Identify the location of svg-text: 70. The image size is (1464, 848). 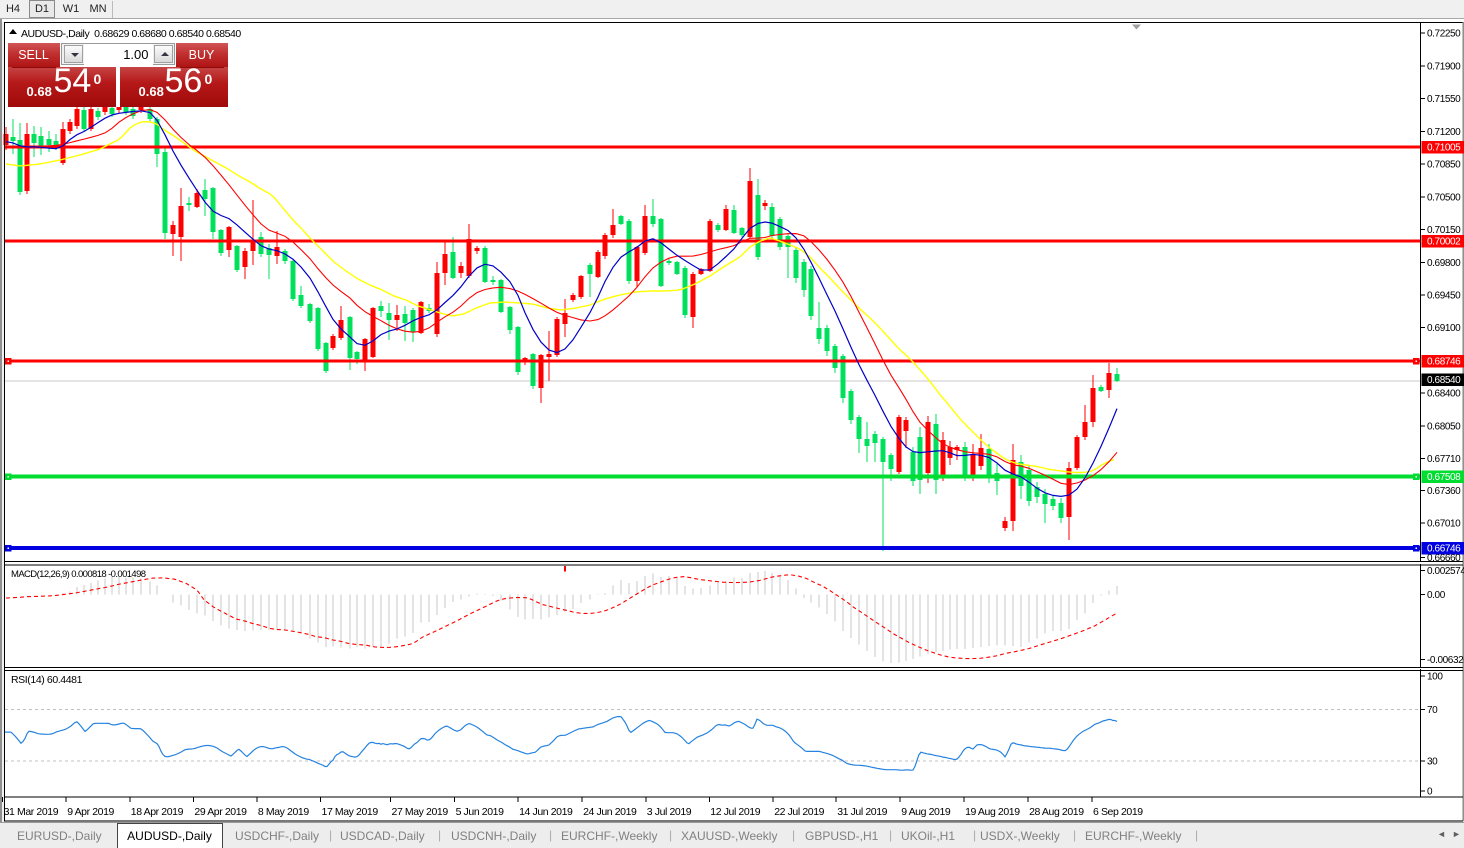
(1432, 710).